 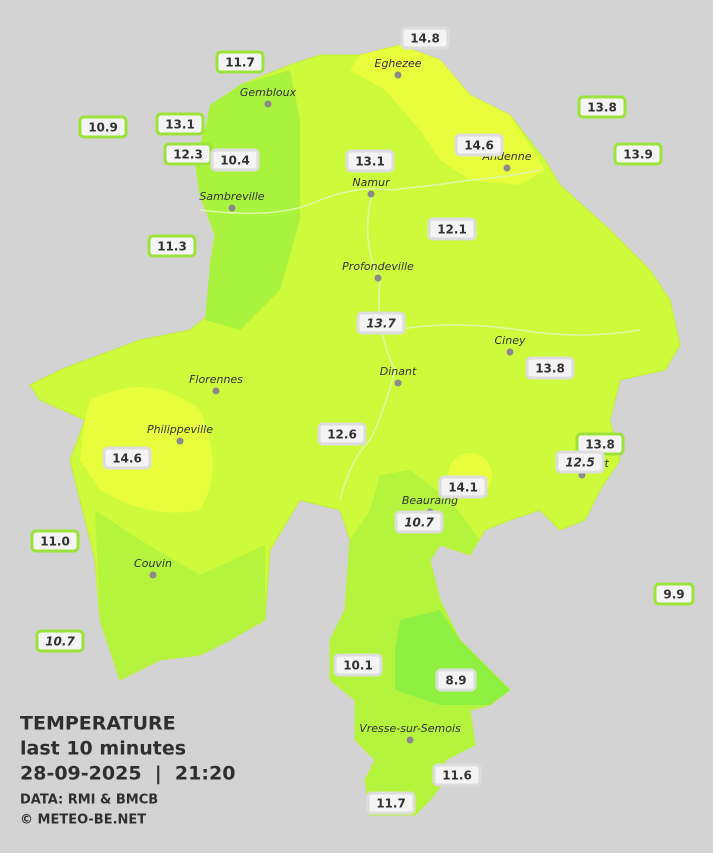 I want to click on town-label: Florennes, so click(x=216, y=379).